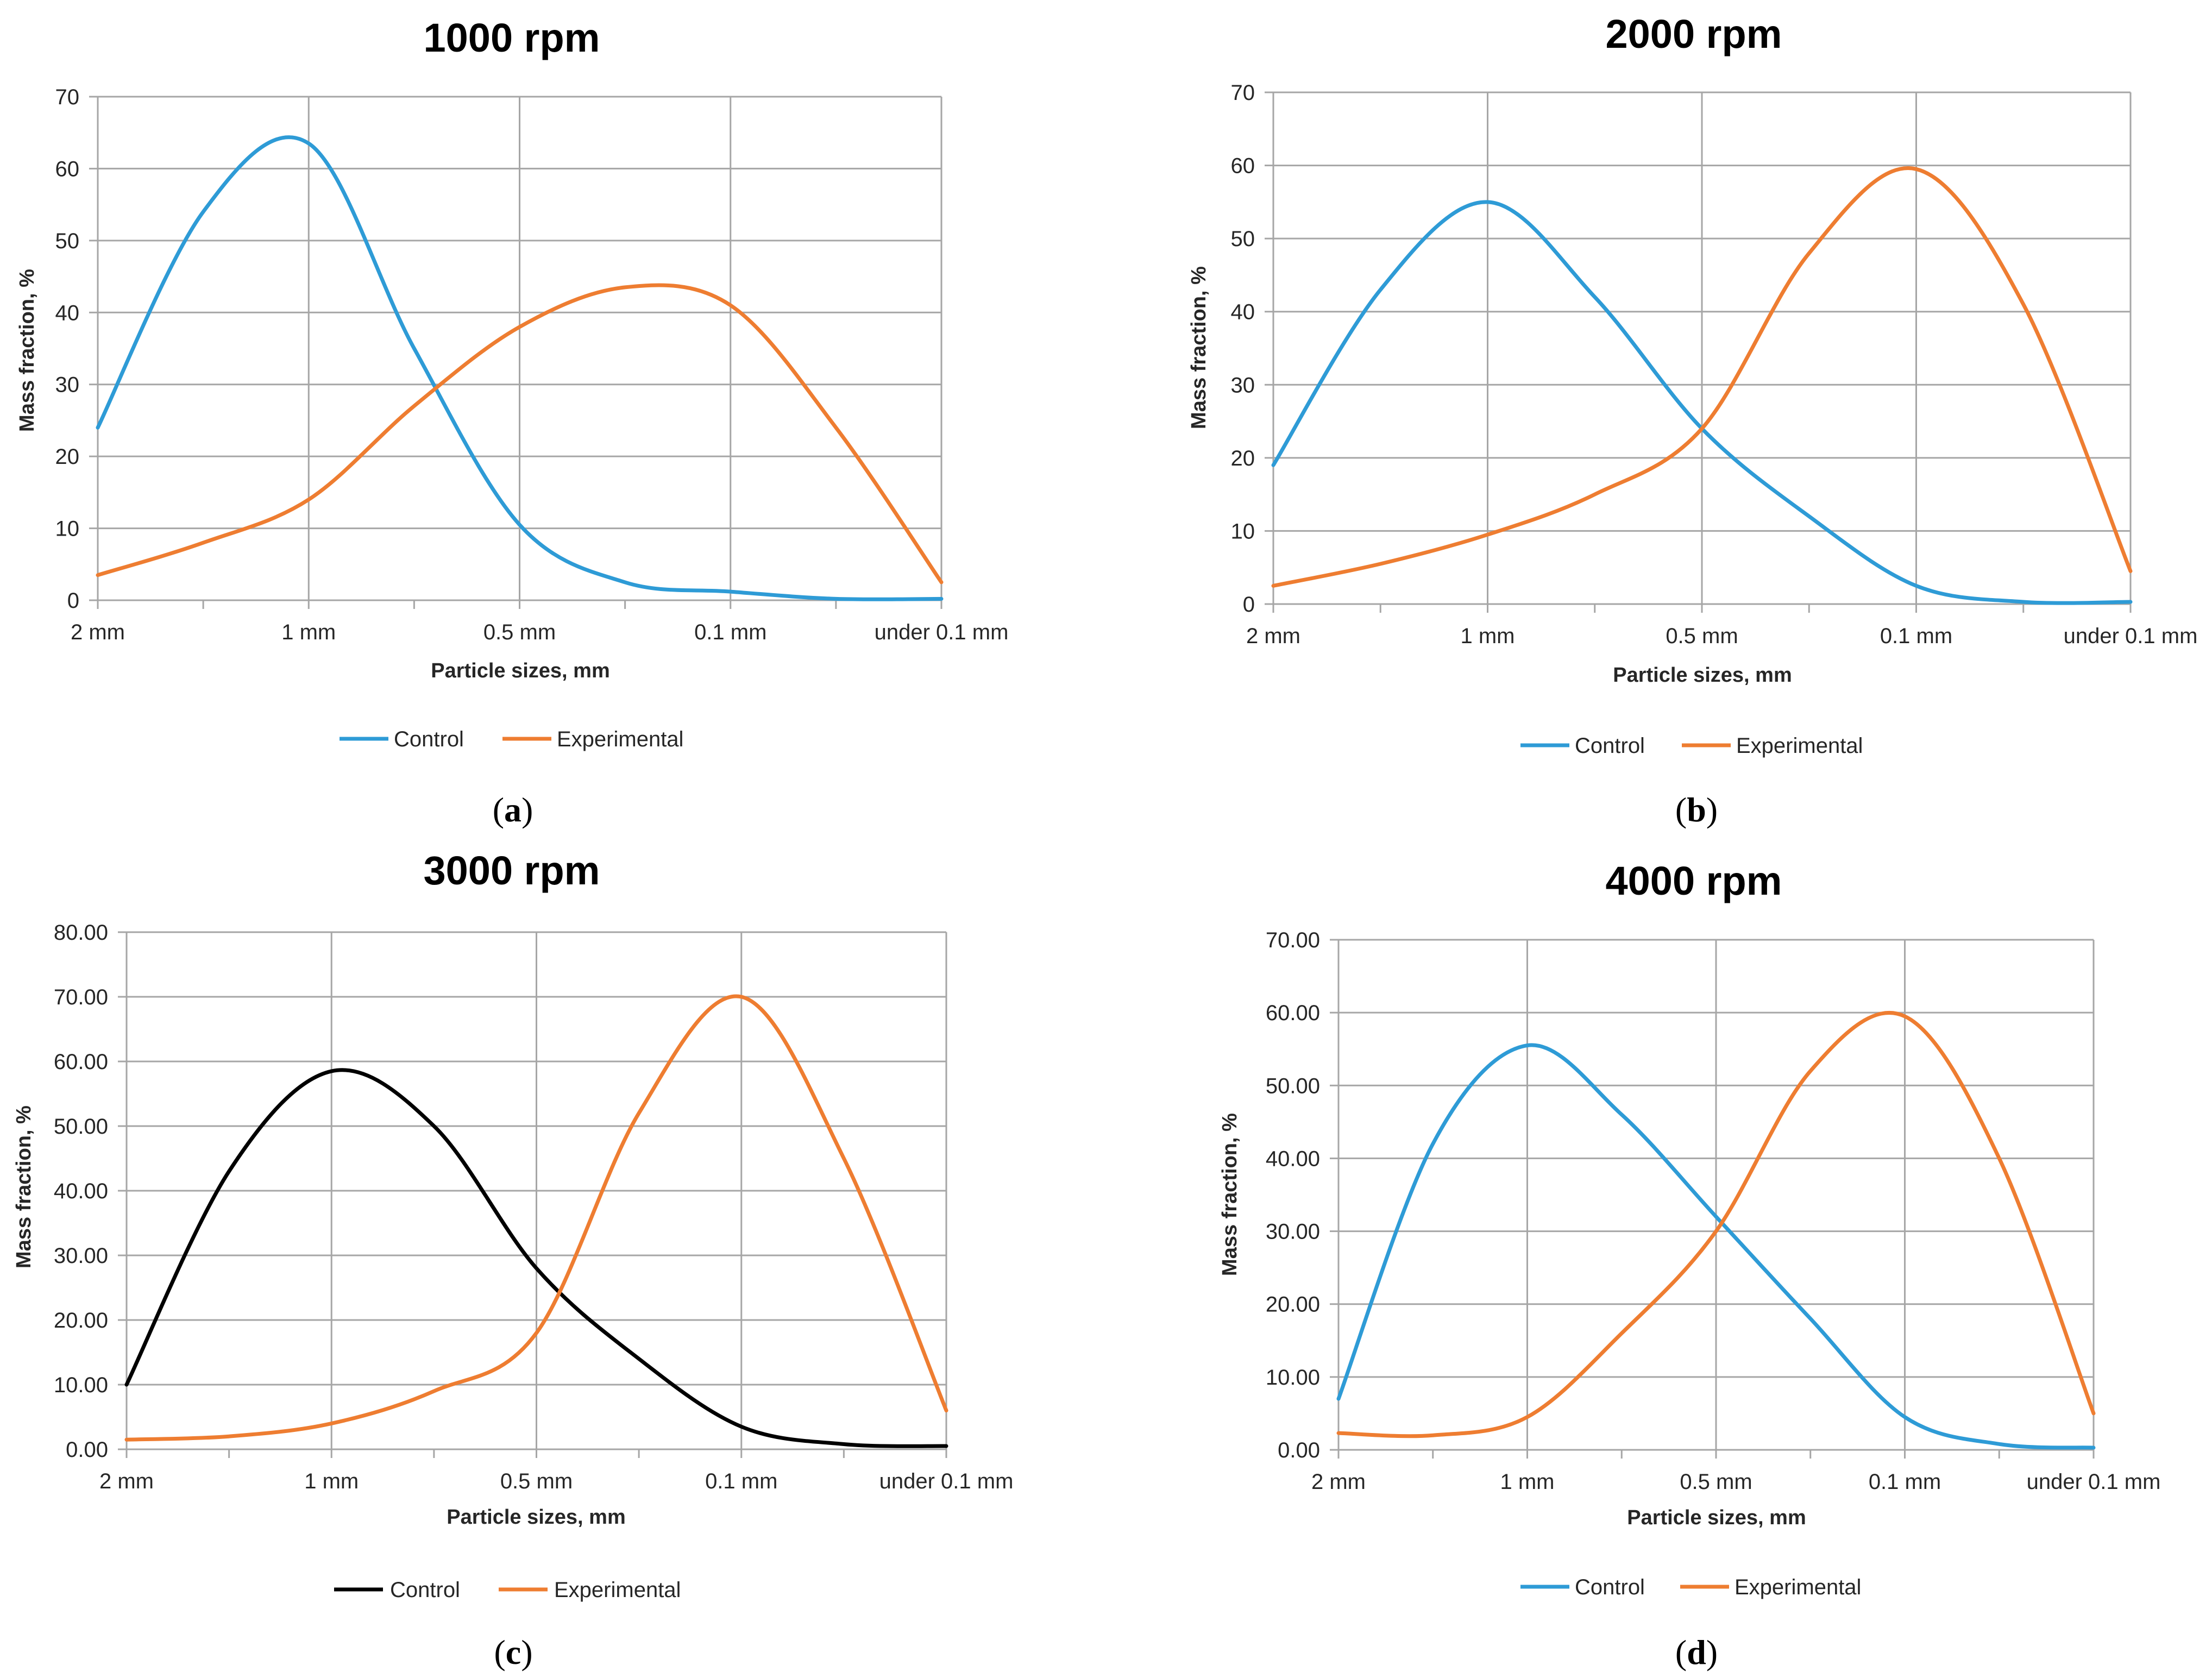 The image size is (2212, 1678). I want to click on chart-c-series, so click(536, 1221).